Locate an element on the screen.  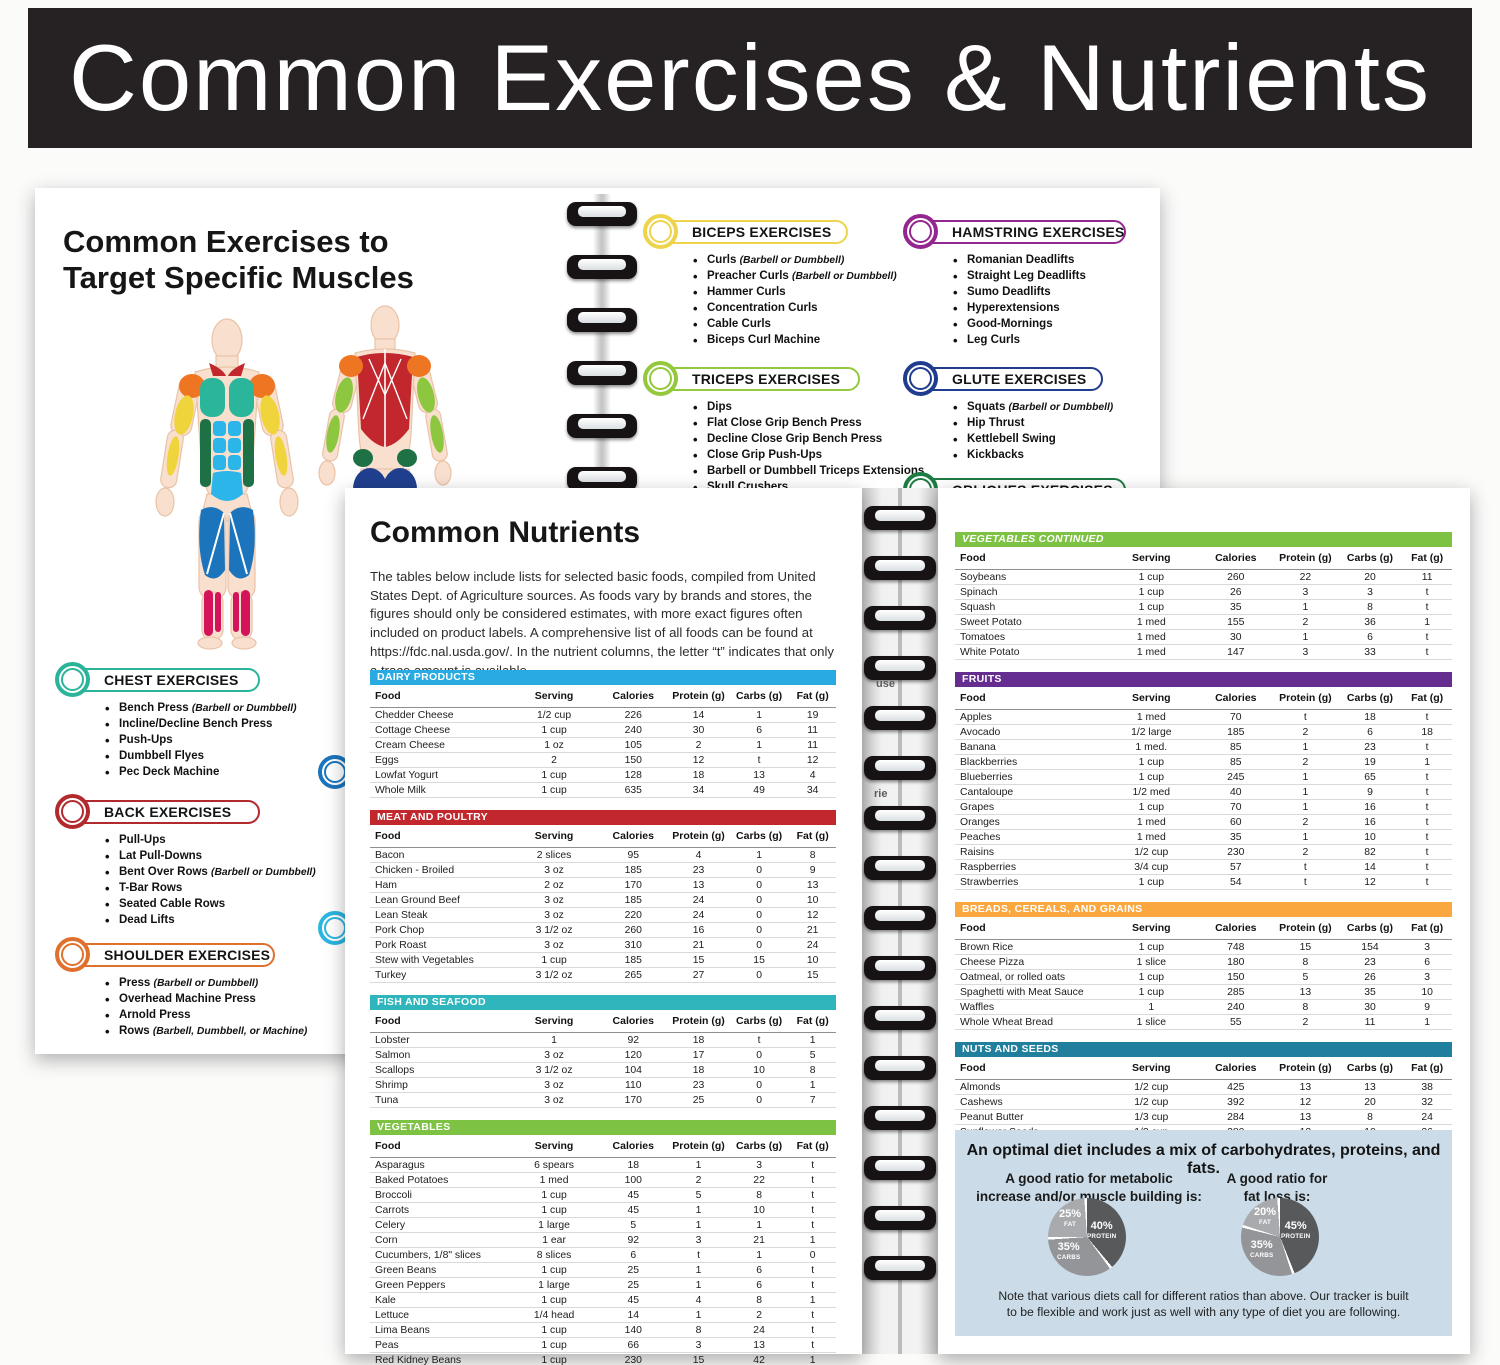
table-row: Tomatoes 1 med 30 1 6 t is located at coordinates (1203, 637).